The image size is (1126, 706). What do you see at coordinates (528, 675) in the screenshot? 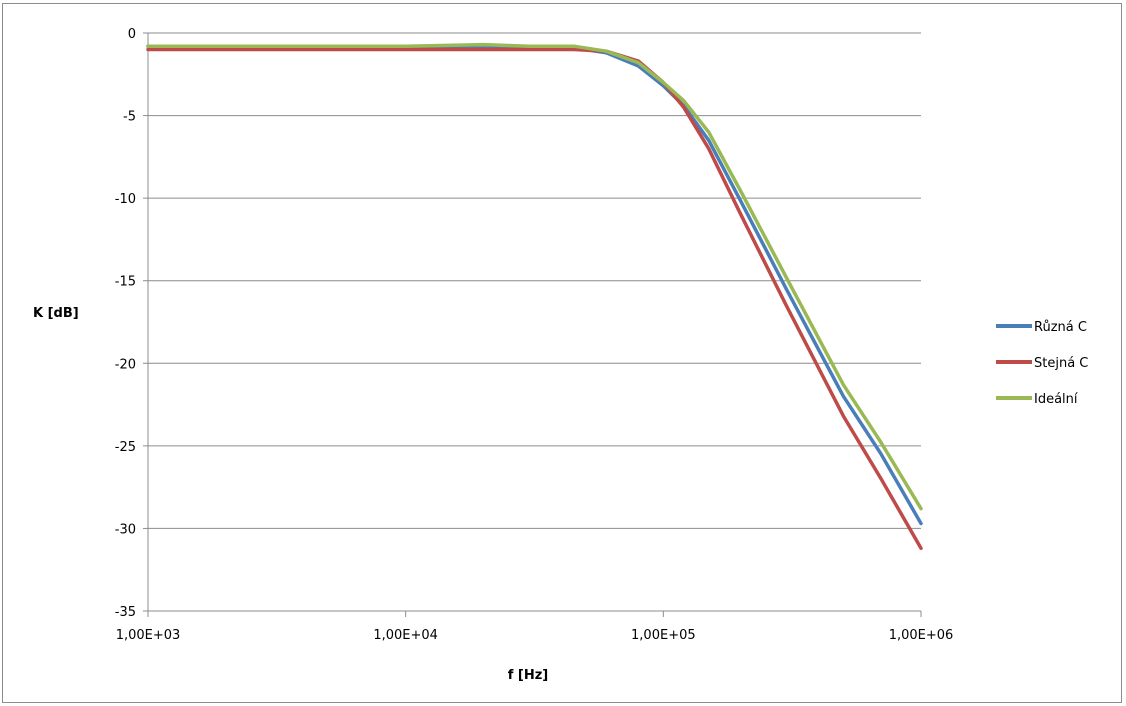
I see `x-axis-label: f [Hz]` at bounding box center [528, 675].